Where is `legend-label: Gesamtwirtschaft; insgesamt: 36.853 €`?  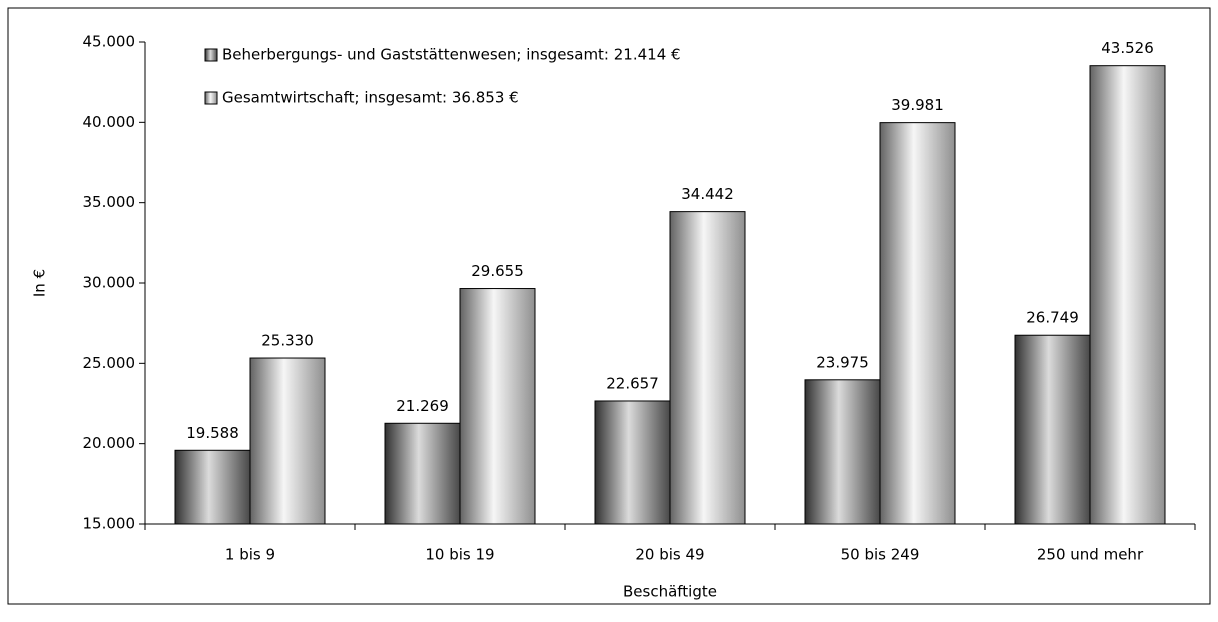
legend-label: Gesamtwirtschaft; insgesamt: 36.853 € is located at coordinates (370, 98).